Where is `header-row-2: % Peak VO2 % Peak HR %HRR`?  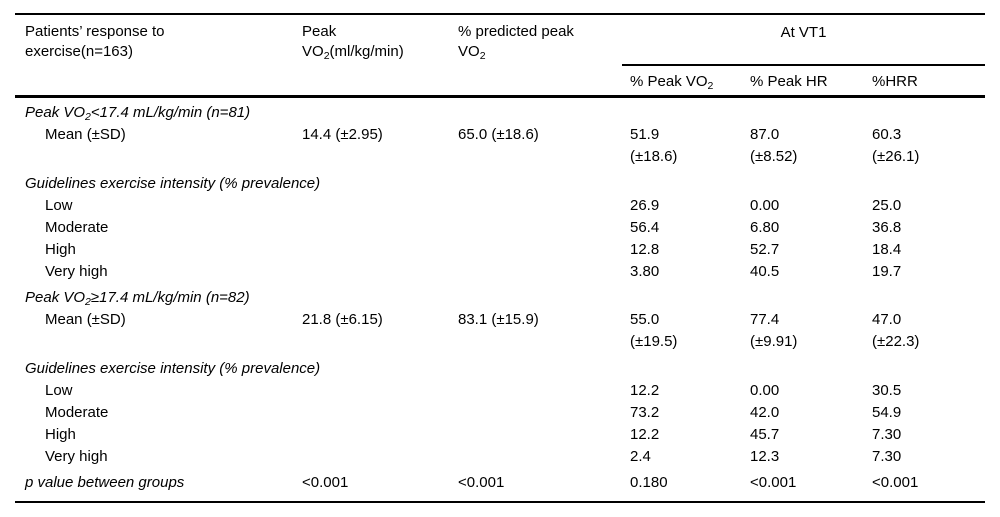 header-row-2: % Peak VO2 % Peak HR %HRR is located at coordinates (500, 80).